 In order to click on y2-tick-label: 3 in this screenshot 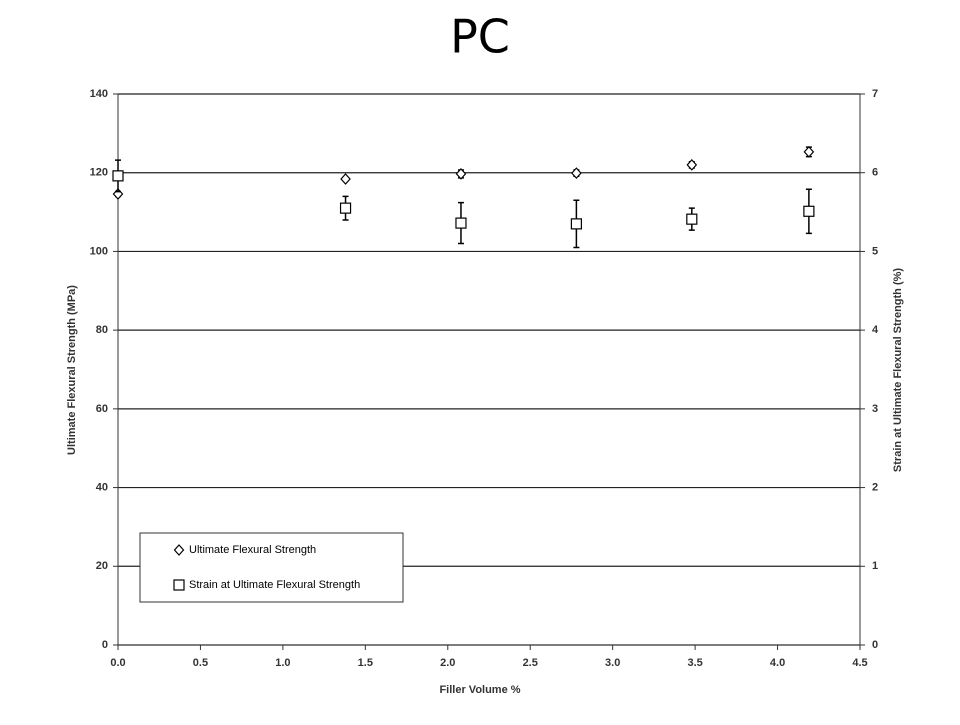, I will do `click(875, 409)`.